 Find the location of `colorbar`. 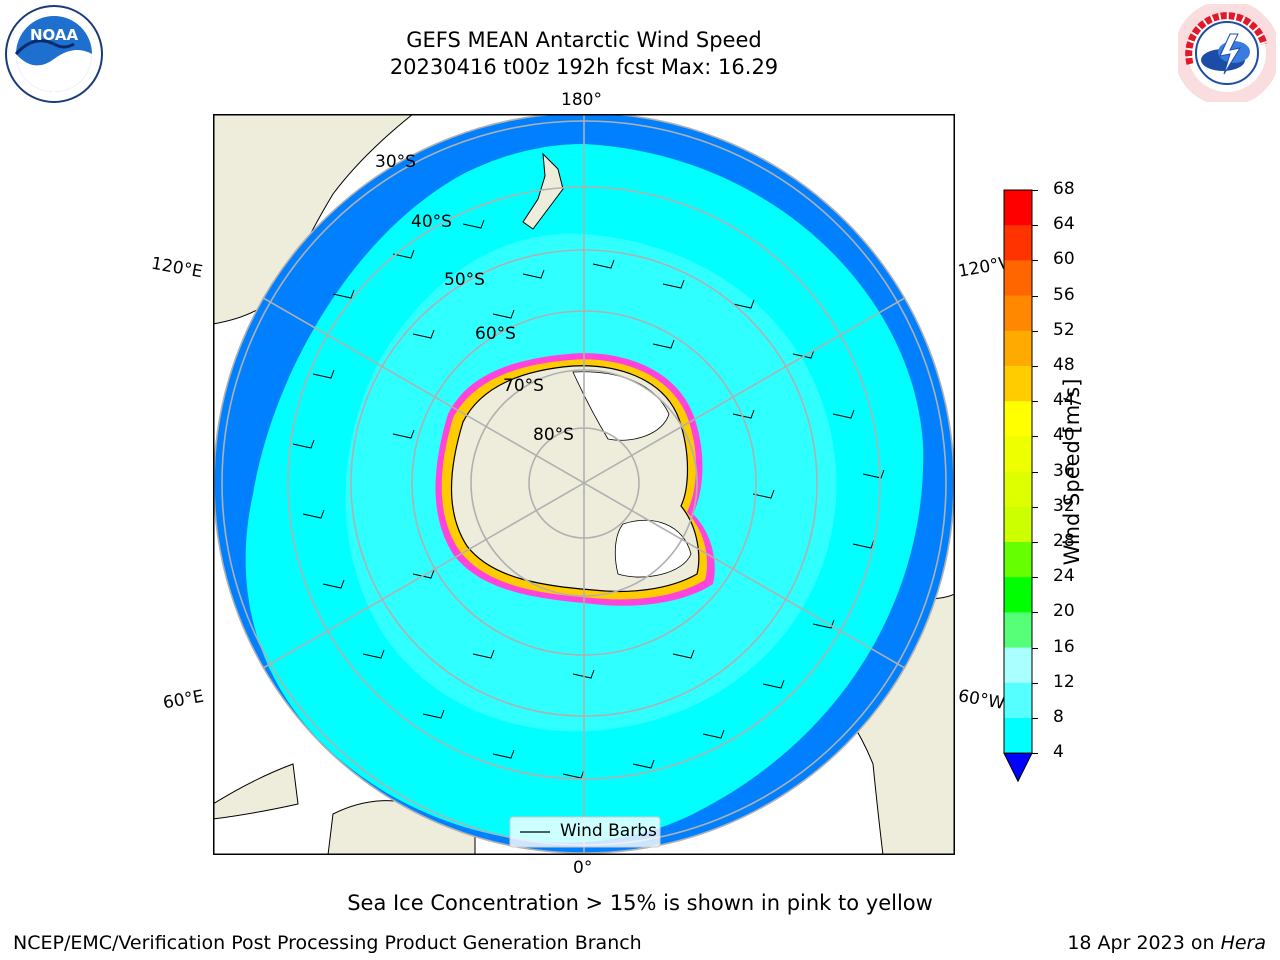

colorbar is located at coordinates (1020, 485).